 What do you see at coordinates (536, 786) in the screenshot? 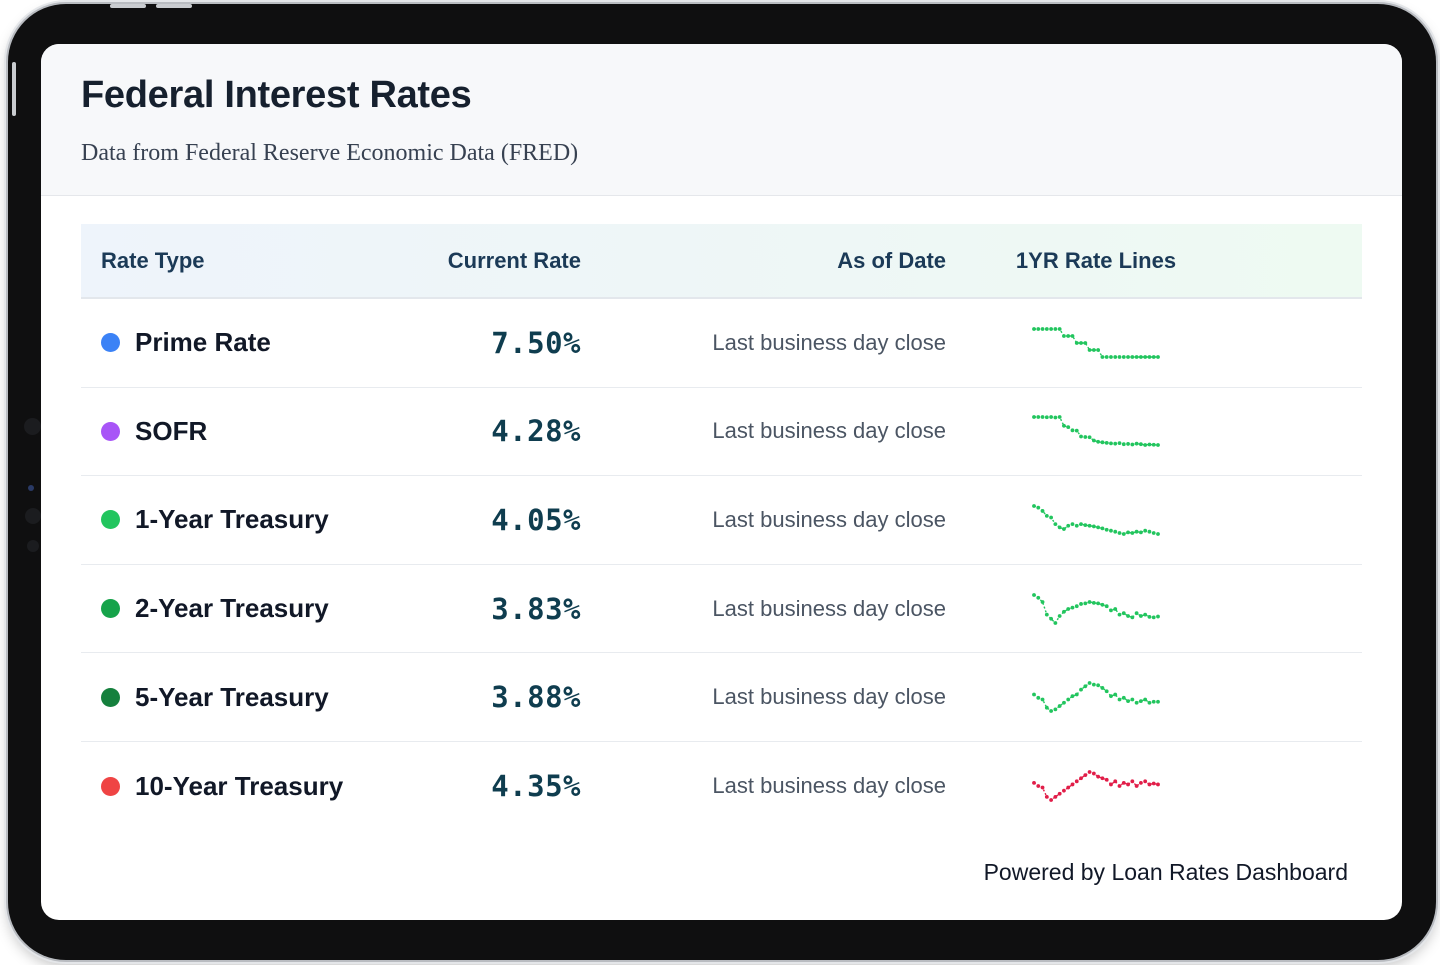
I see `current-rate-value: 4.35%` at bounding box center [536, 786].